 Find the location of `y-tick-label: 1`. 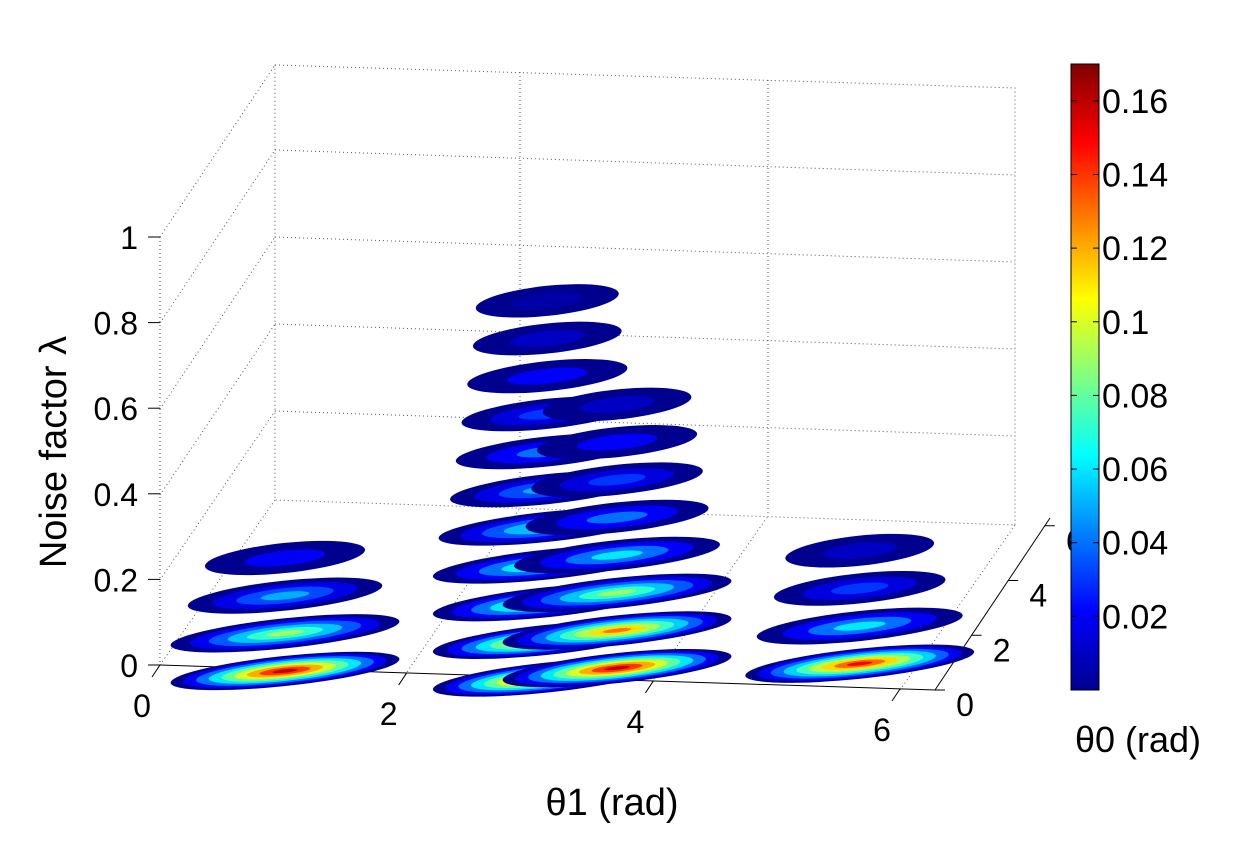

y-tick-label: 1 is located at coordinates (129, 238).